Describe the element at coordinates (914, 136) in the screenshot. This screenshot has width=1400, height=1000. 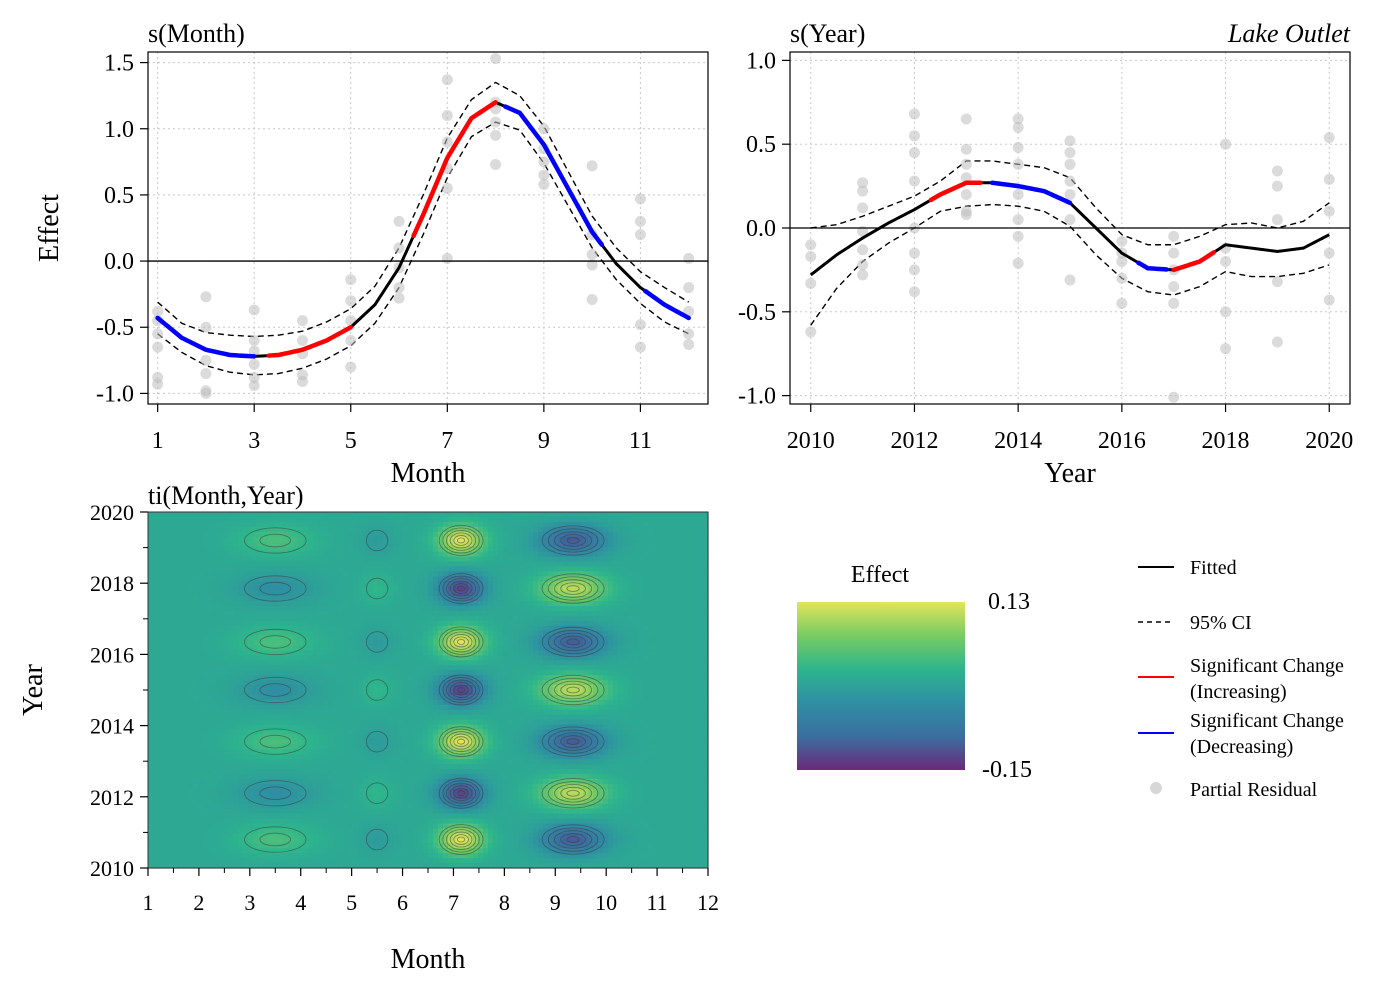
I see `partial-residual-point` at that location.